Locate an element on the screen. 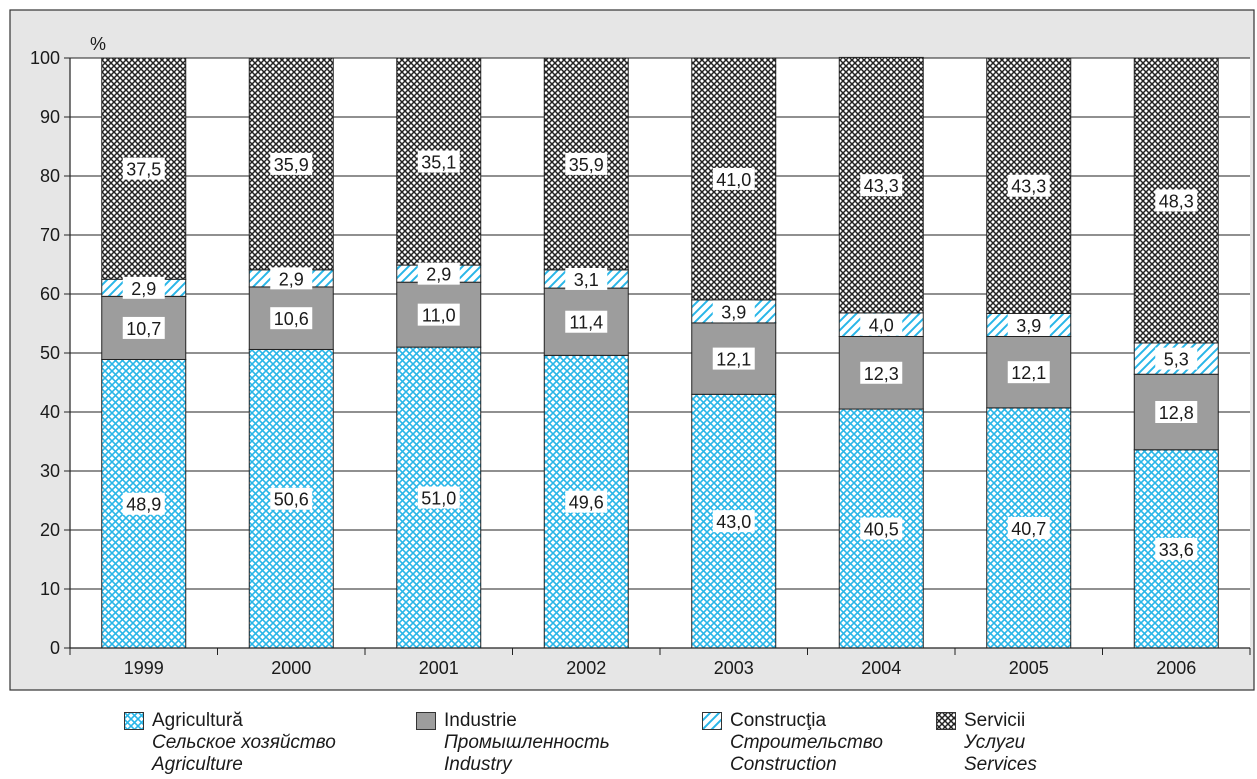  legend-label-ro: Industrie is located at coordinates (527, 721).